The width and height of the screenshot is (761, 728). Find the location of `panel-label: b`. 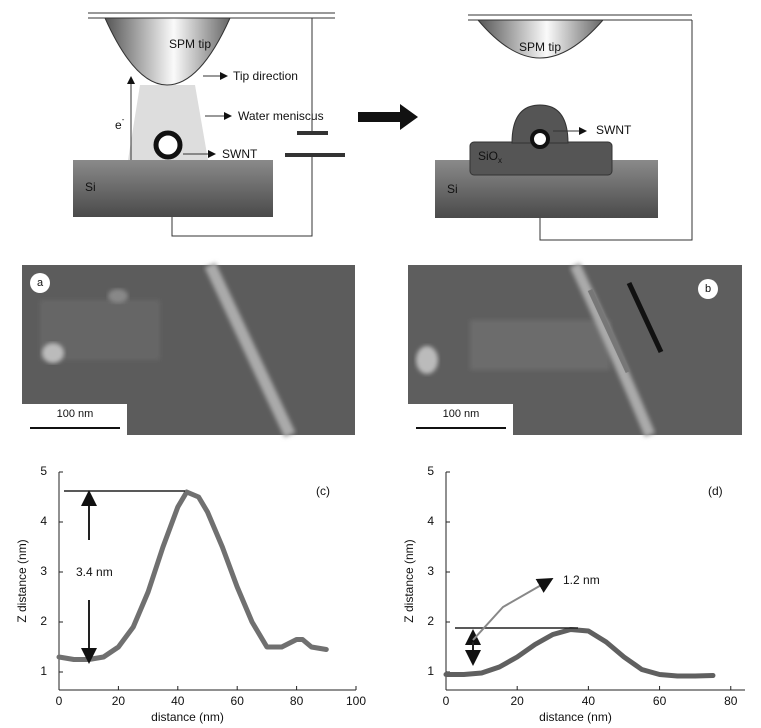

panel-label: b is located at coordinates (708, 289).